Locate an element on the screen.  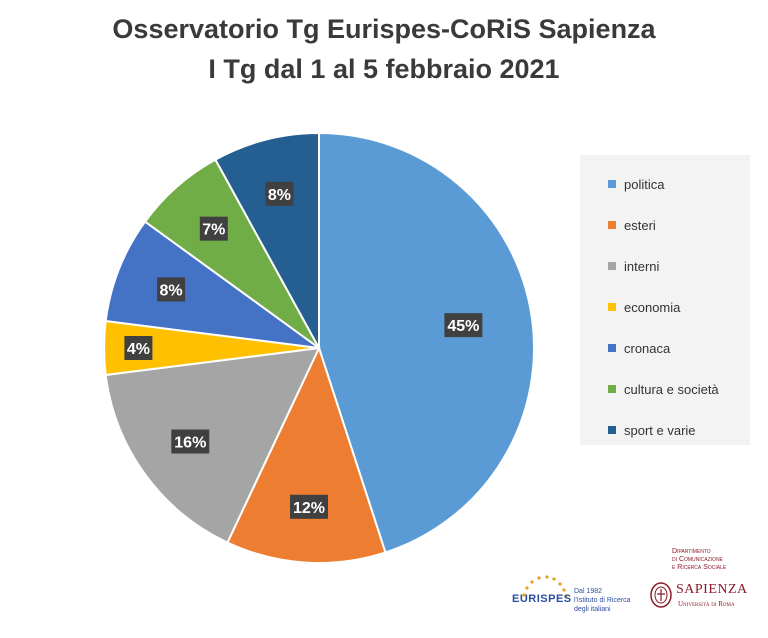
legend-label: cronaca is located at coordinates (647, 348).